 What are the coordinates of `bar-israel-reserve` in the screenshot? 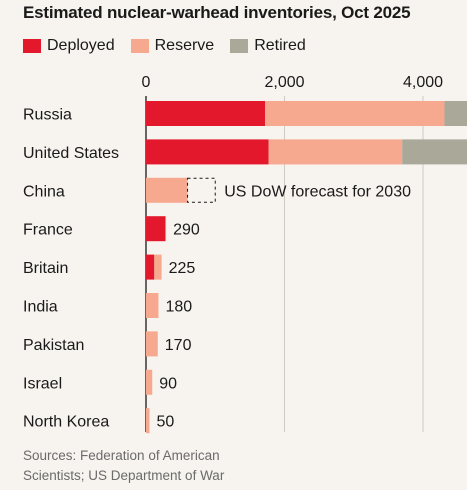 It's located at (149, 382).